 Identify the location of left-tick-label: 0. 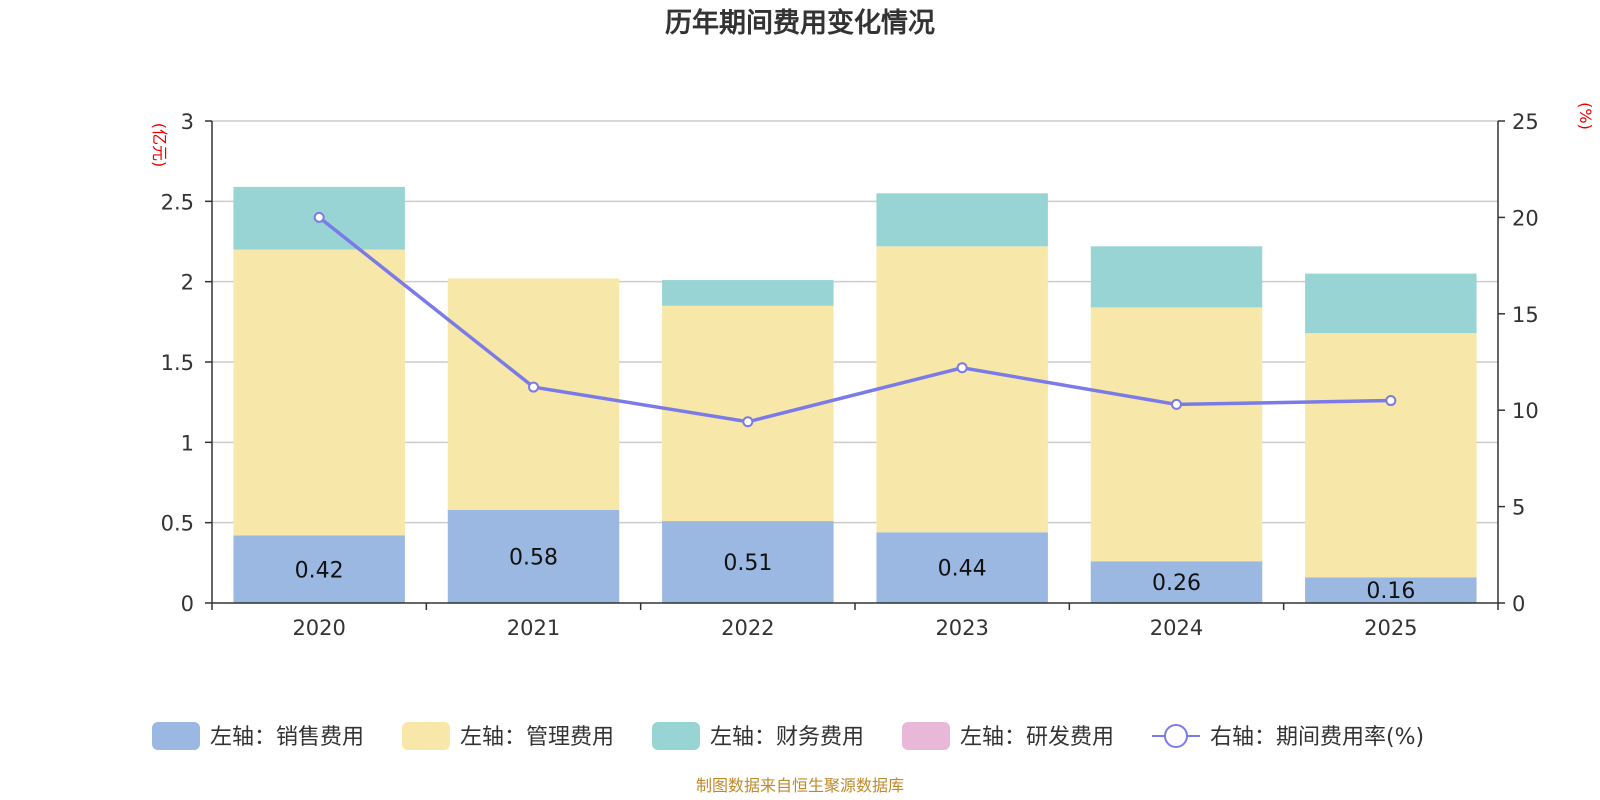
(187, 604).